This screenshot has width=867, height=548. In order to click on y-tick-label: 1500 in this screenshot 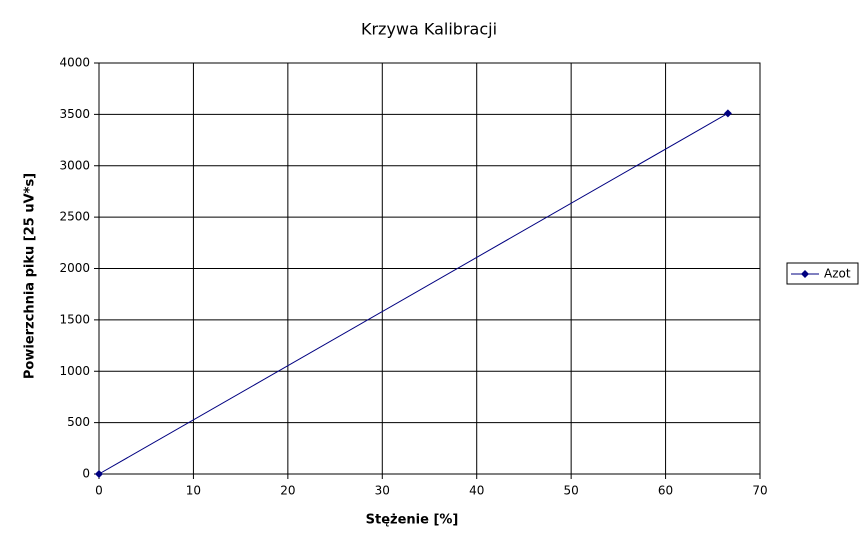, I will do `click(74, 319)`.